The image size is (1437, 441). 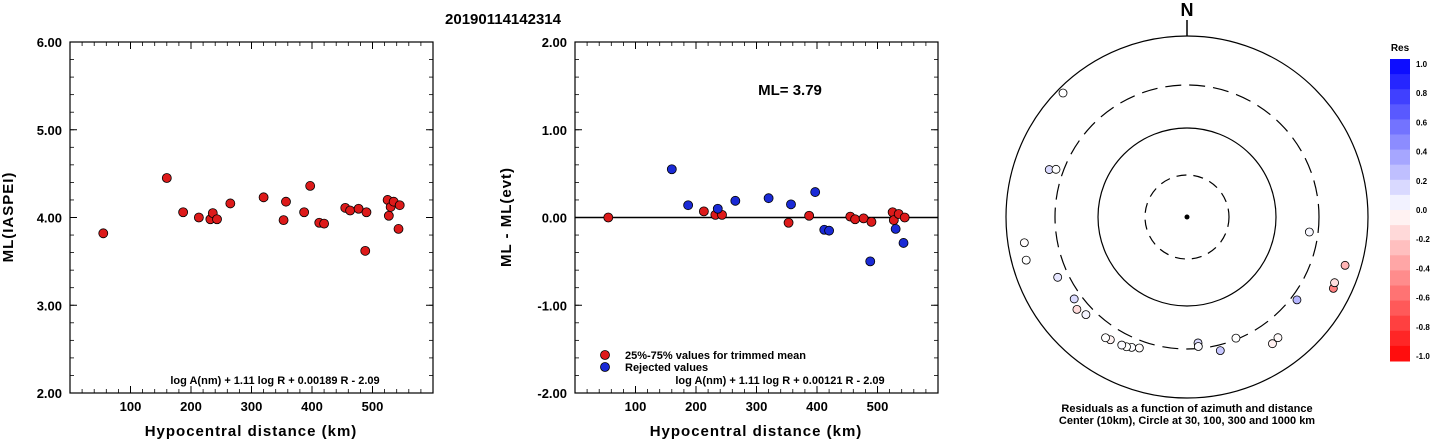 I want to click on colorbar-label: -0.2, so click(x=1423, y=239).